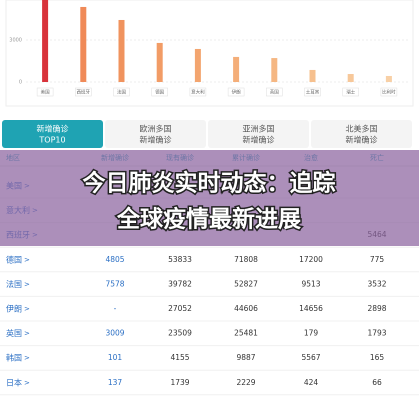 The width and height of the screenshot is (419, 400). What do you see at coordinates (14, 358) in the screenshot?
I see `row-name: 韩国` at bounding box center [14, 358].